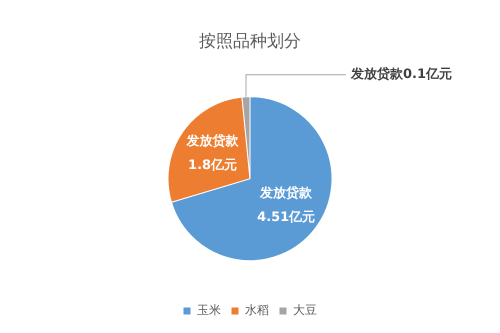 Image resolution: width=500 pixels, height=333 pixels. I want to click on data-label: 发放贷款 1.8亿元, so click(213, 152).